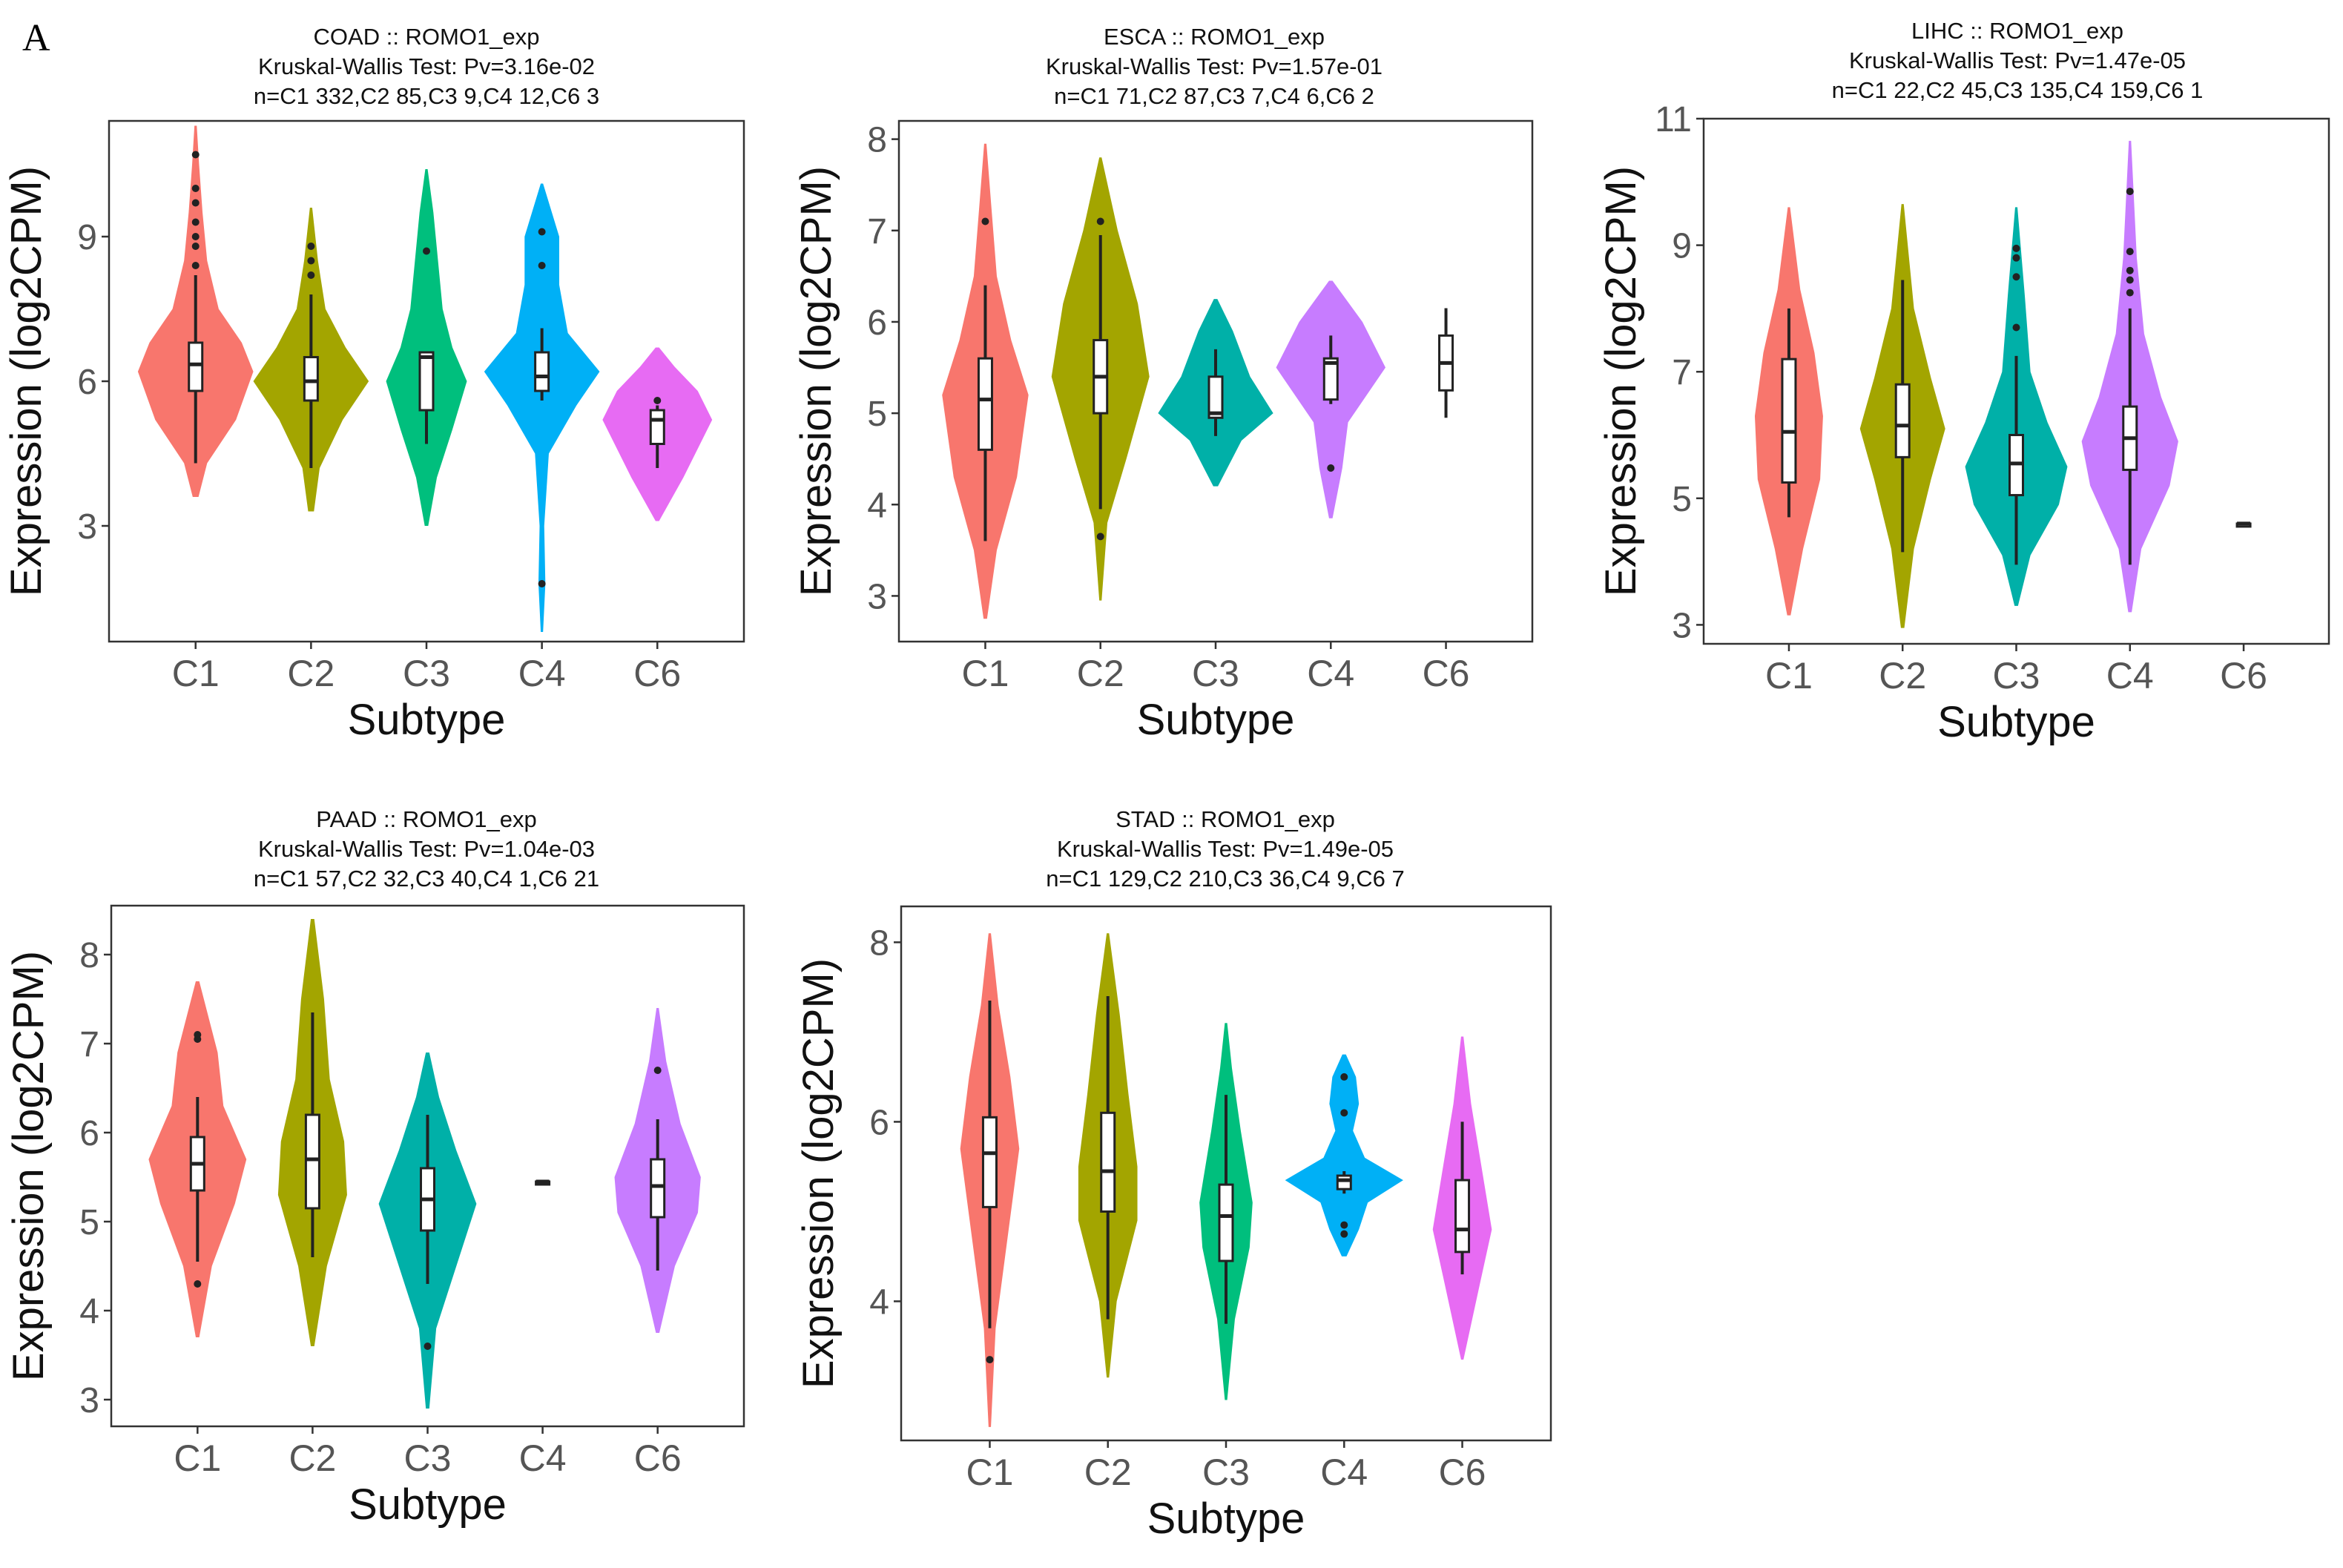 The width and height of the screenshot is (2343, 1568). What do you see at coordinates (426, 819) in the screenshot?
I see `chart-title-line: PAAD :: ROMO1_exp` at bounding box center [426, 819].